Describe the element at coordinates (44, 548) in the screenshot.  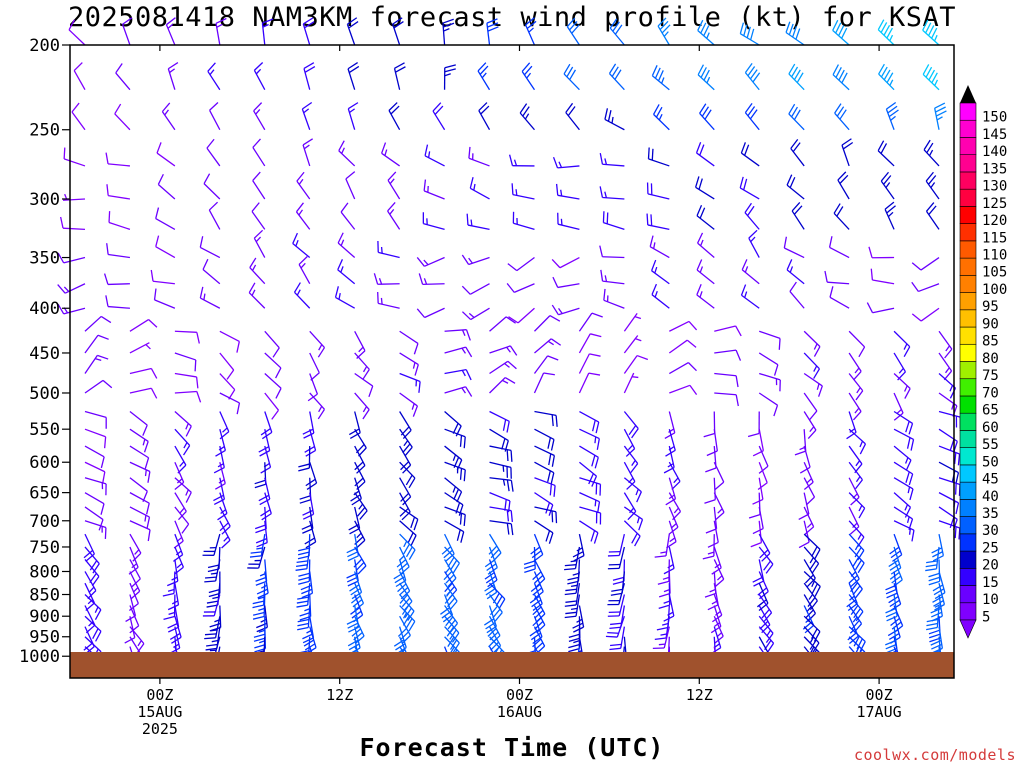
I see `y-tick-label: 750` at that location.